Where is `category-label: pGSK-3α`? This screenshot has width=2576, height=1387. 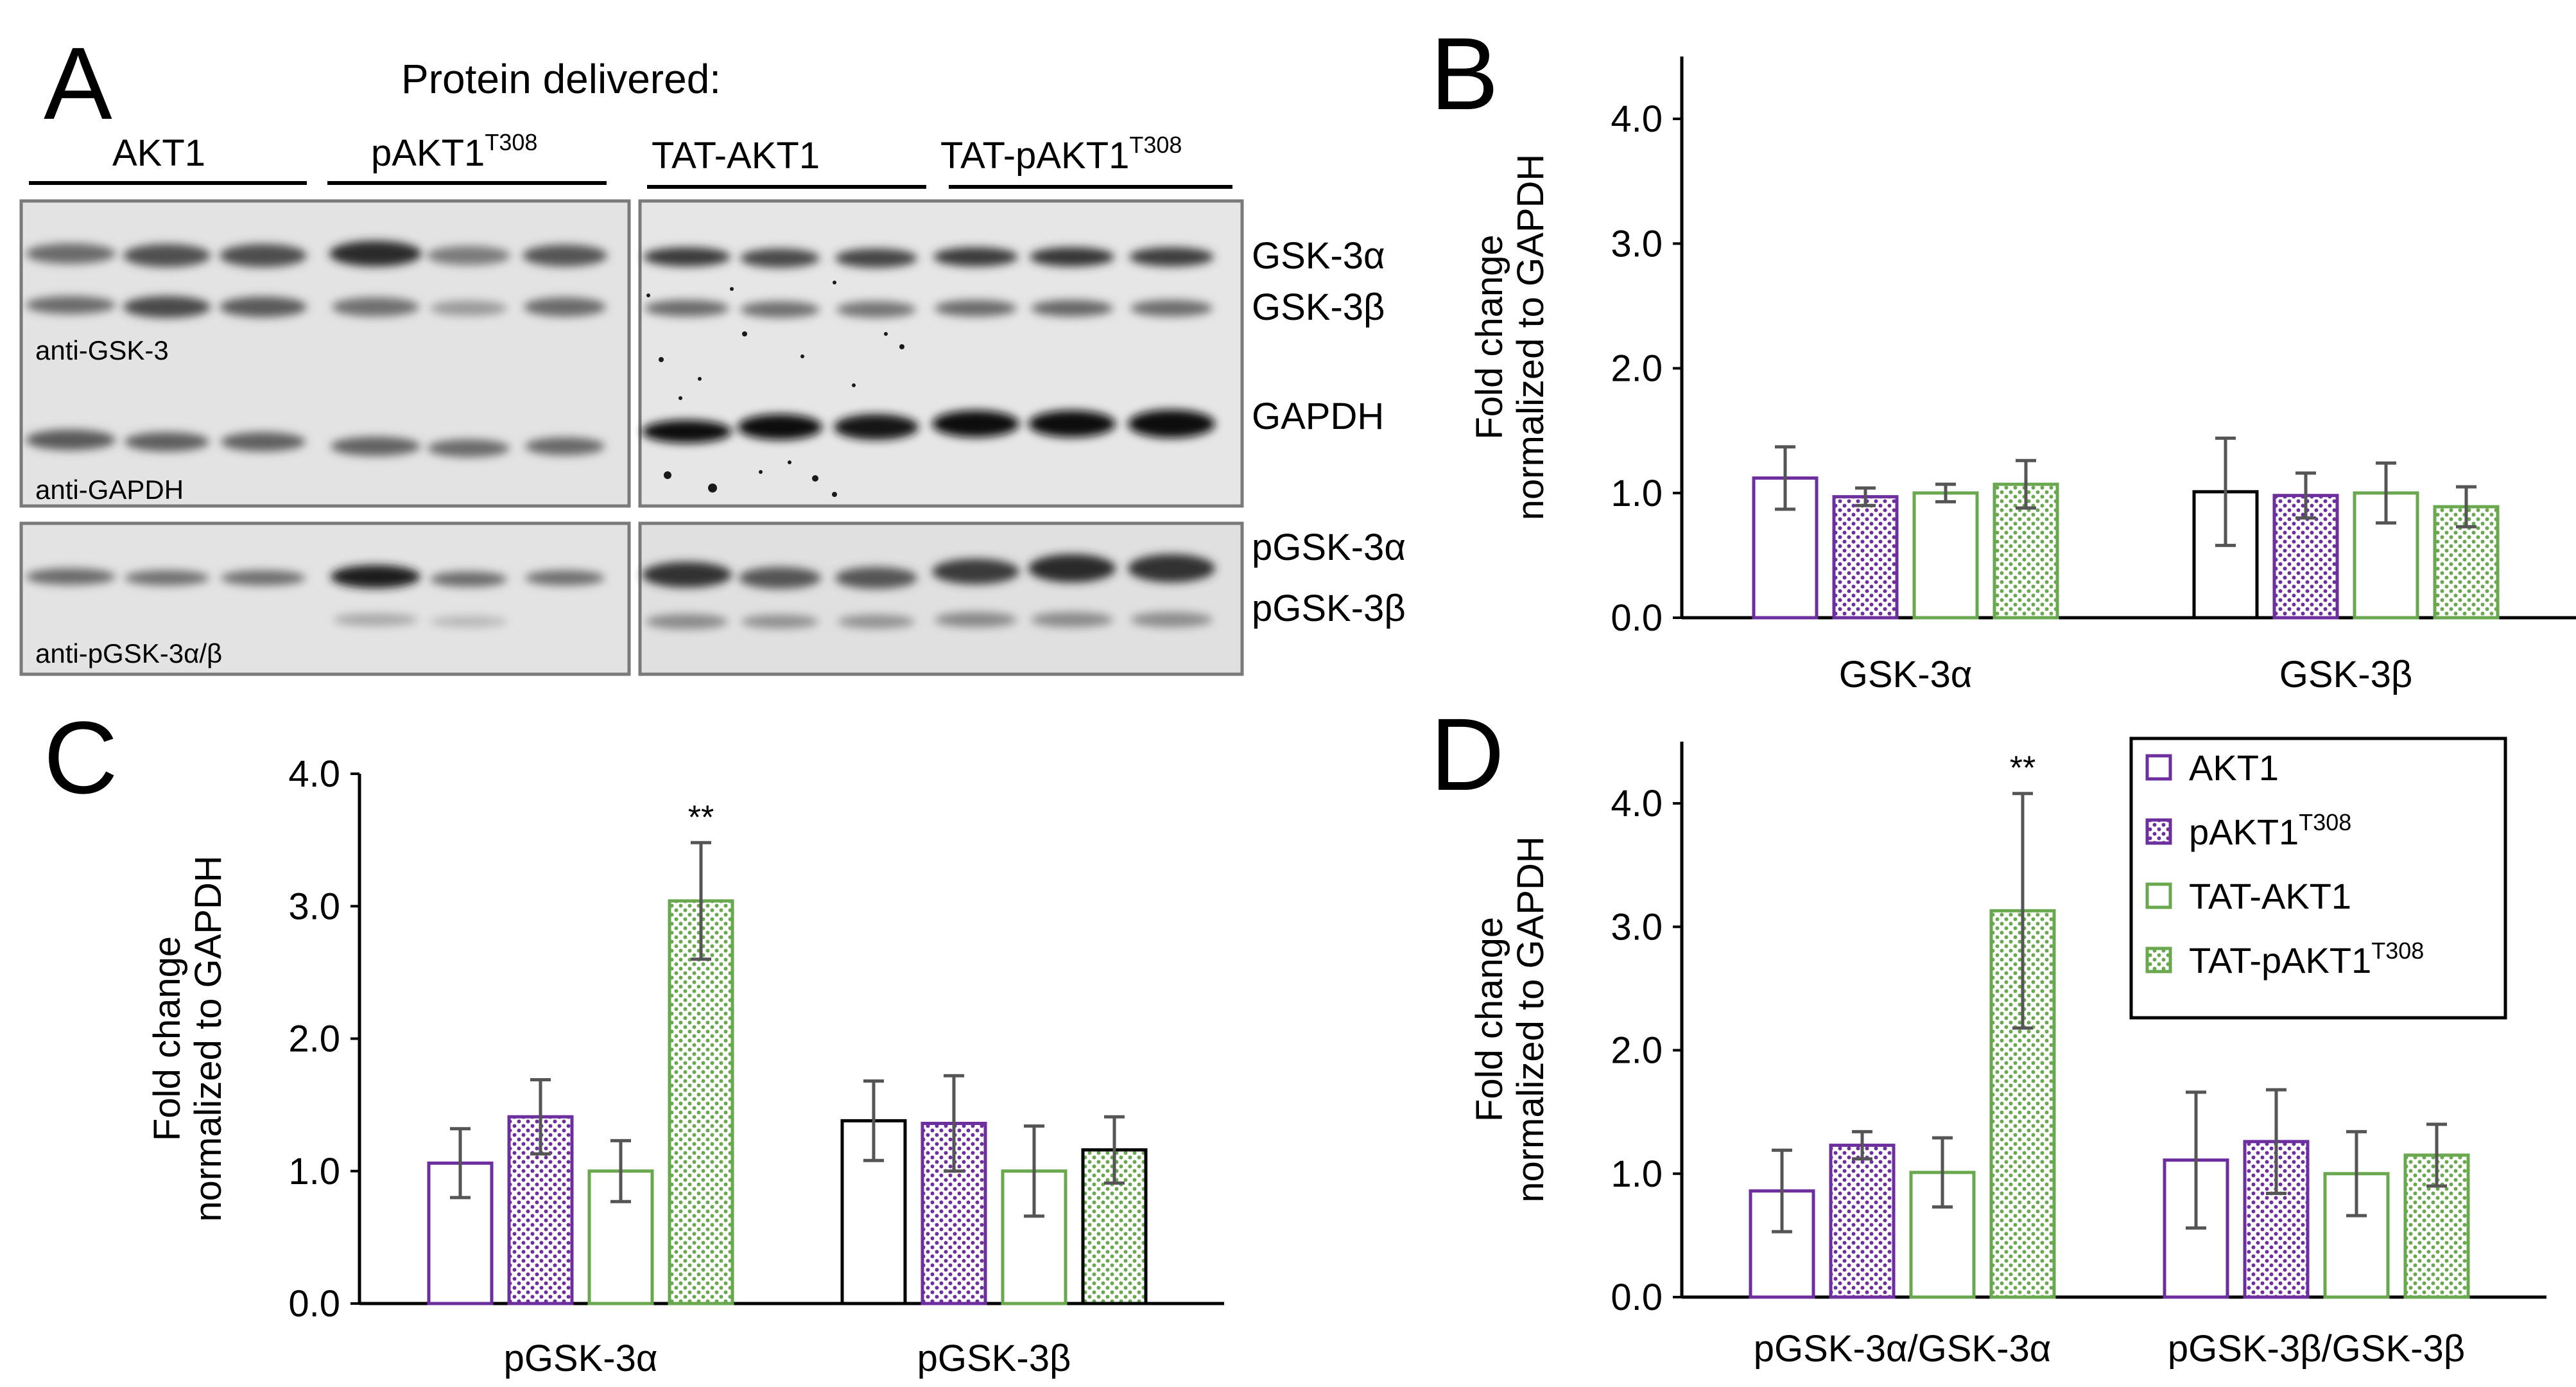 category-label: pGSK-3α is located at coordinates (581, 1358).